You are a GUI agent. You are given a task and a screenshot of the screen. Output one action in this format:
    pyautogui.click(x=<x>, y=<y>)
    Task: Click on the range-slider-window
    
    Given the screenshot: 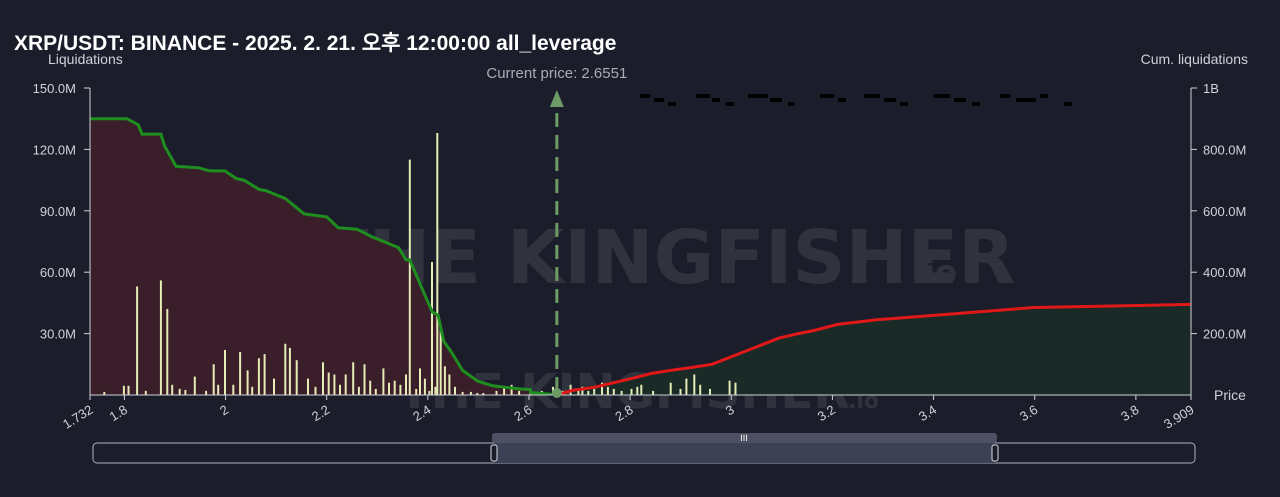 What is the action you would take?
    pyautogui.click(x=744, y=453)
    